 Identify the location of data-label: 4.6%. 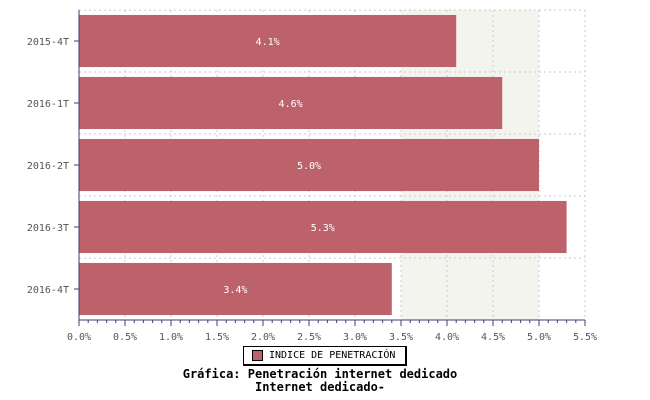
(291, 104).